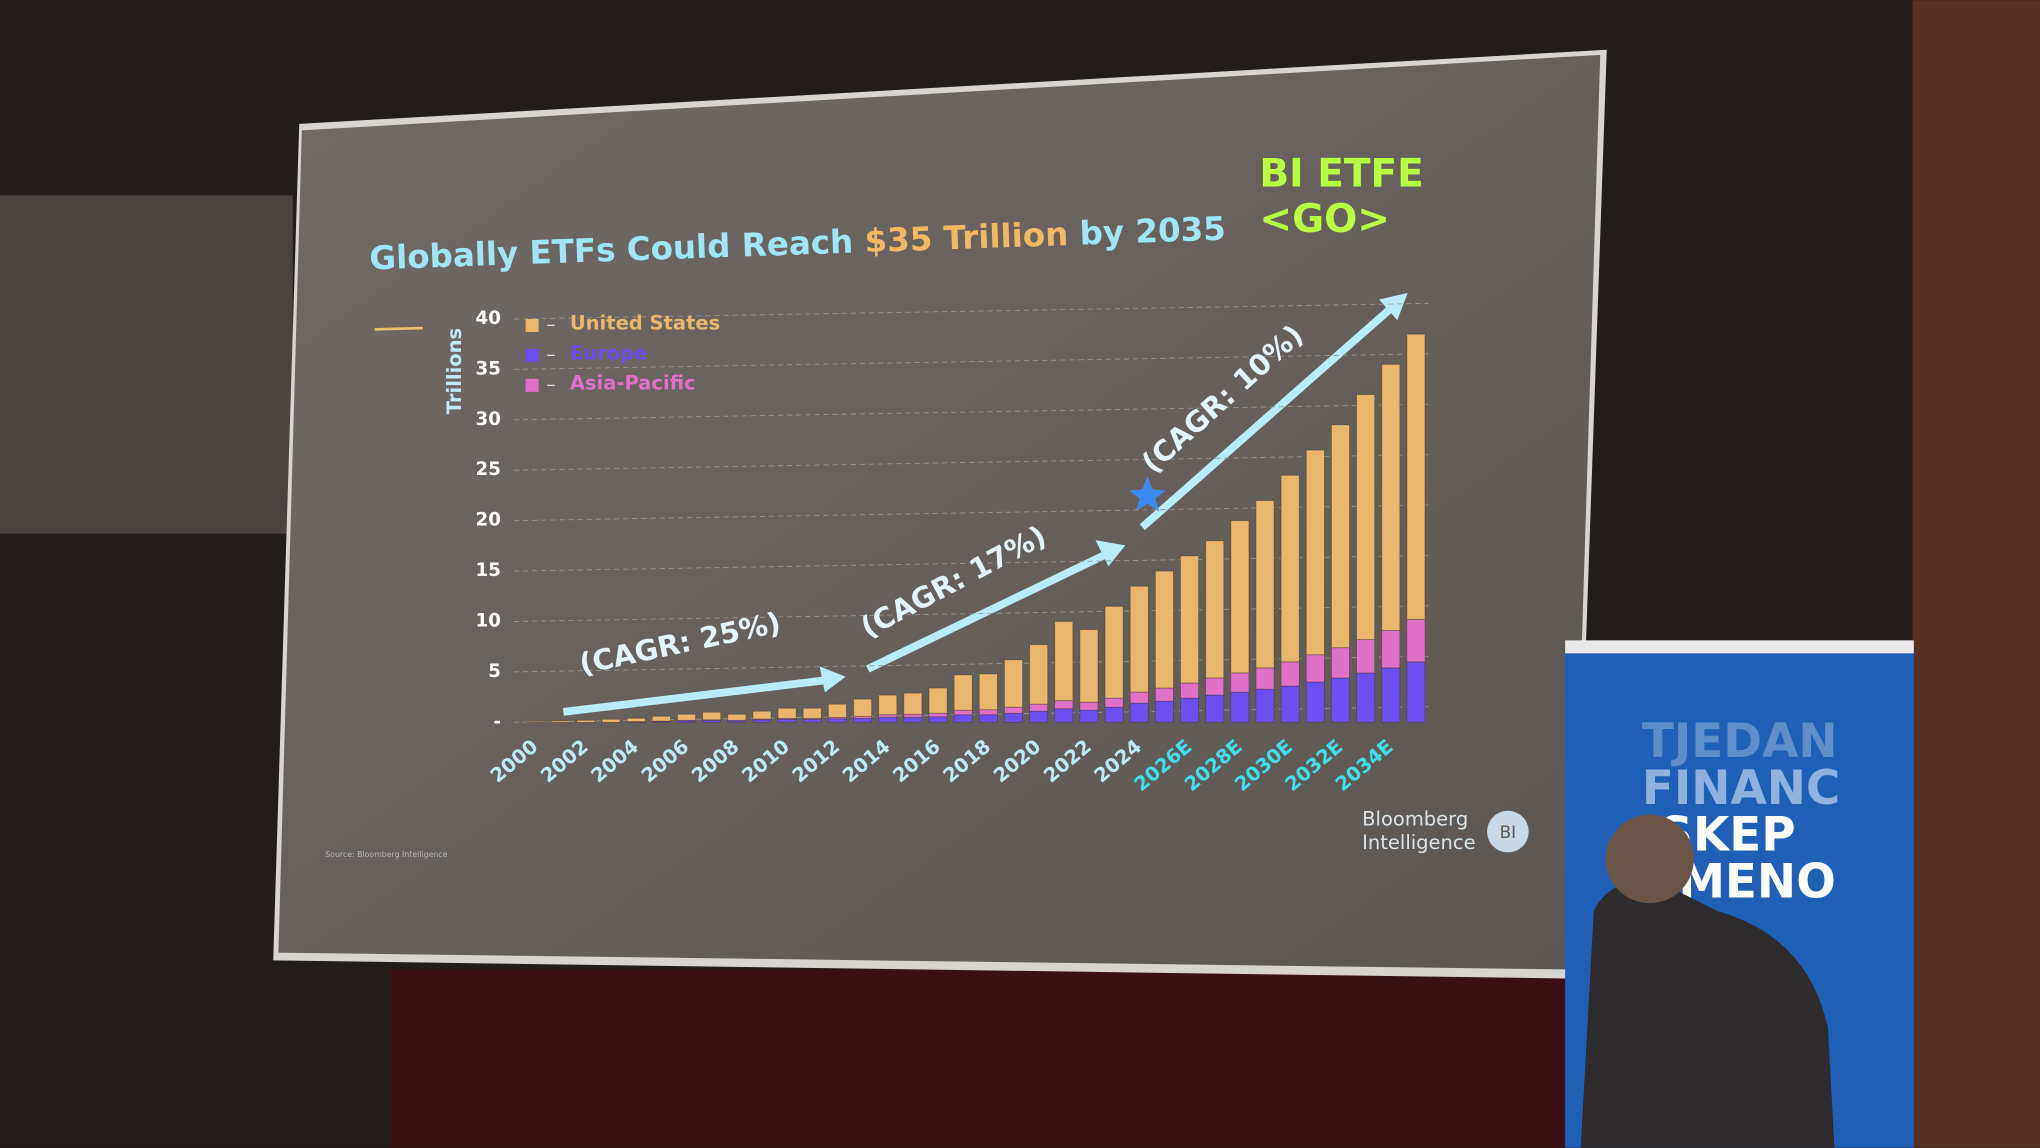  Describe the element at coordinates (1153, 231) in the screenshot. I see `title-part: by 2035` at that location.